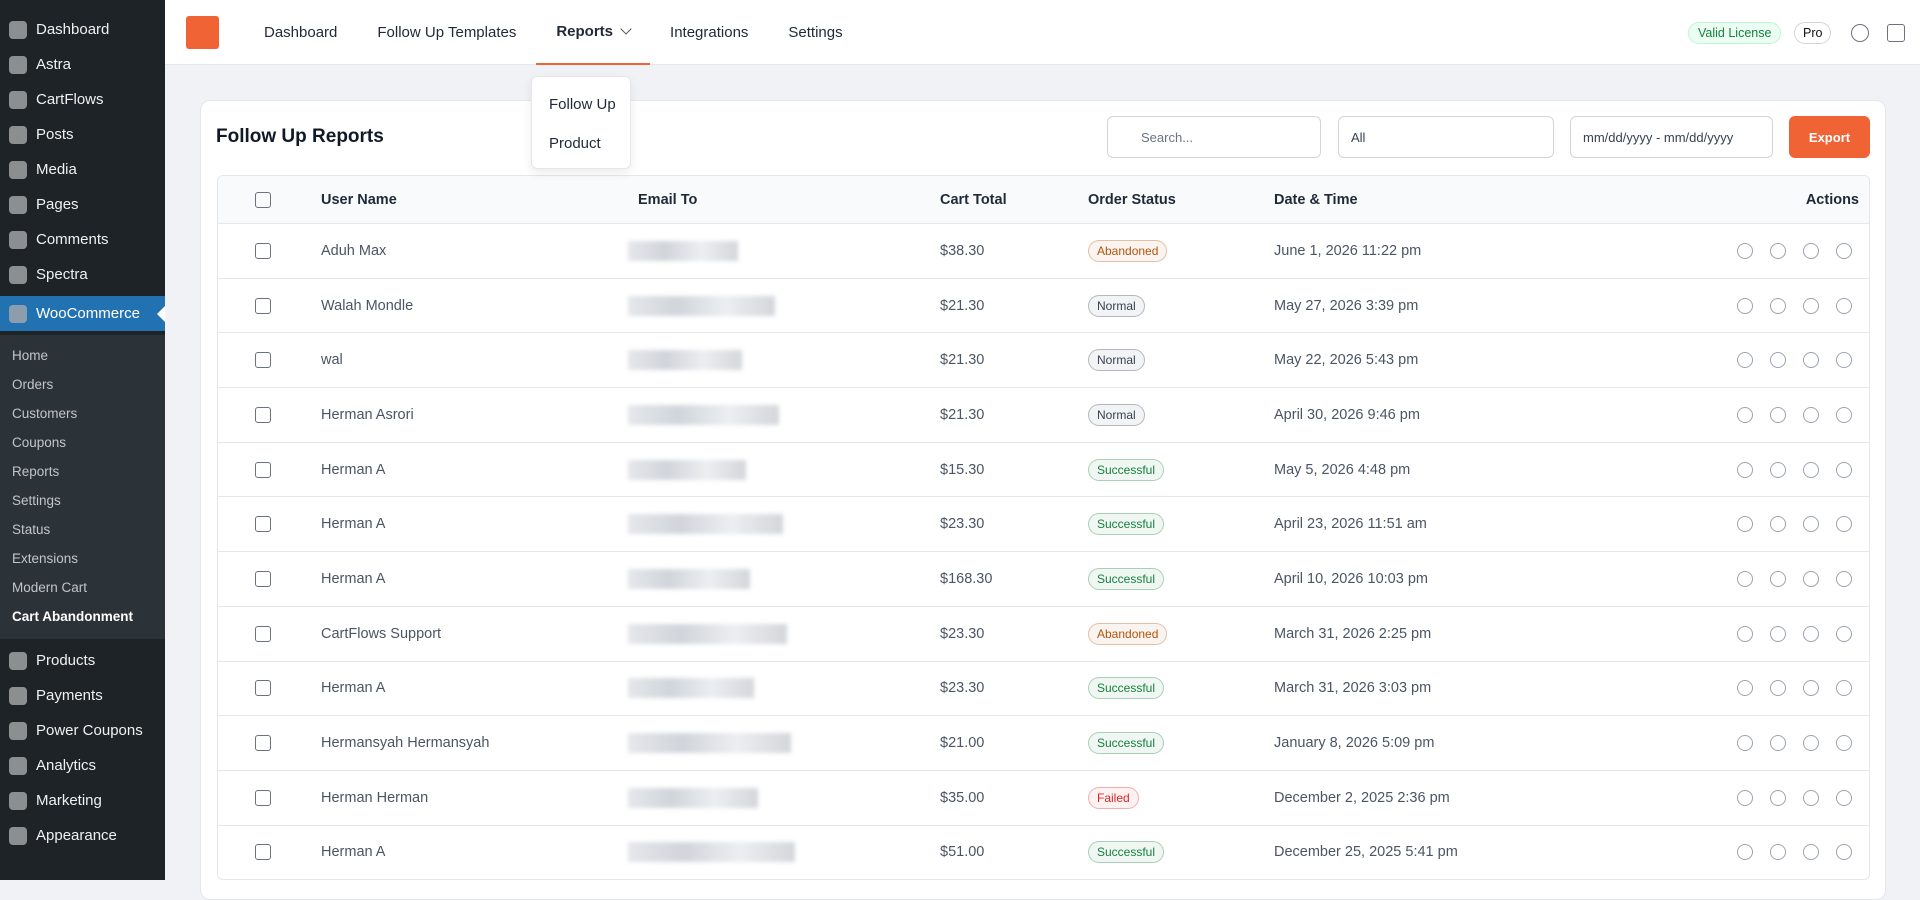 This screenshot has height=900, width=1920. What do you see at coordinates (30, 355) in the screenshot?
I see `submenu-item: Home` at bounding box center [30, 355].